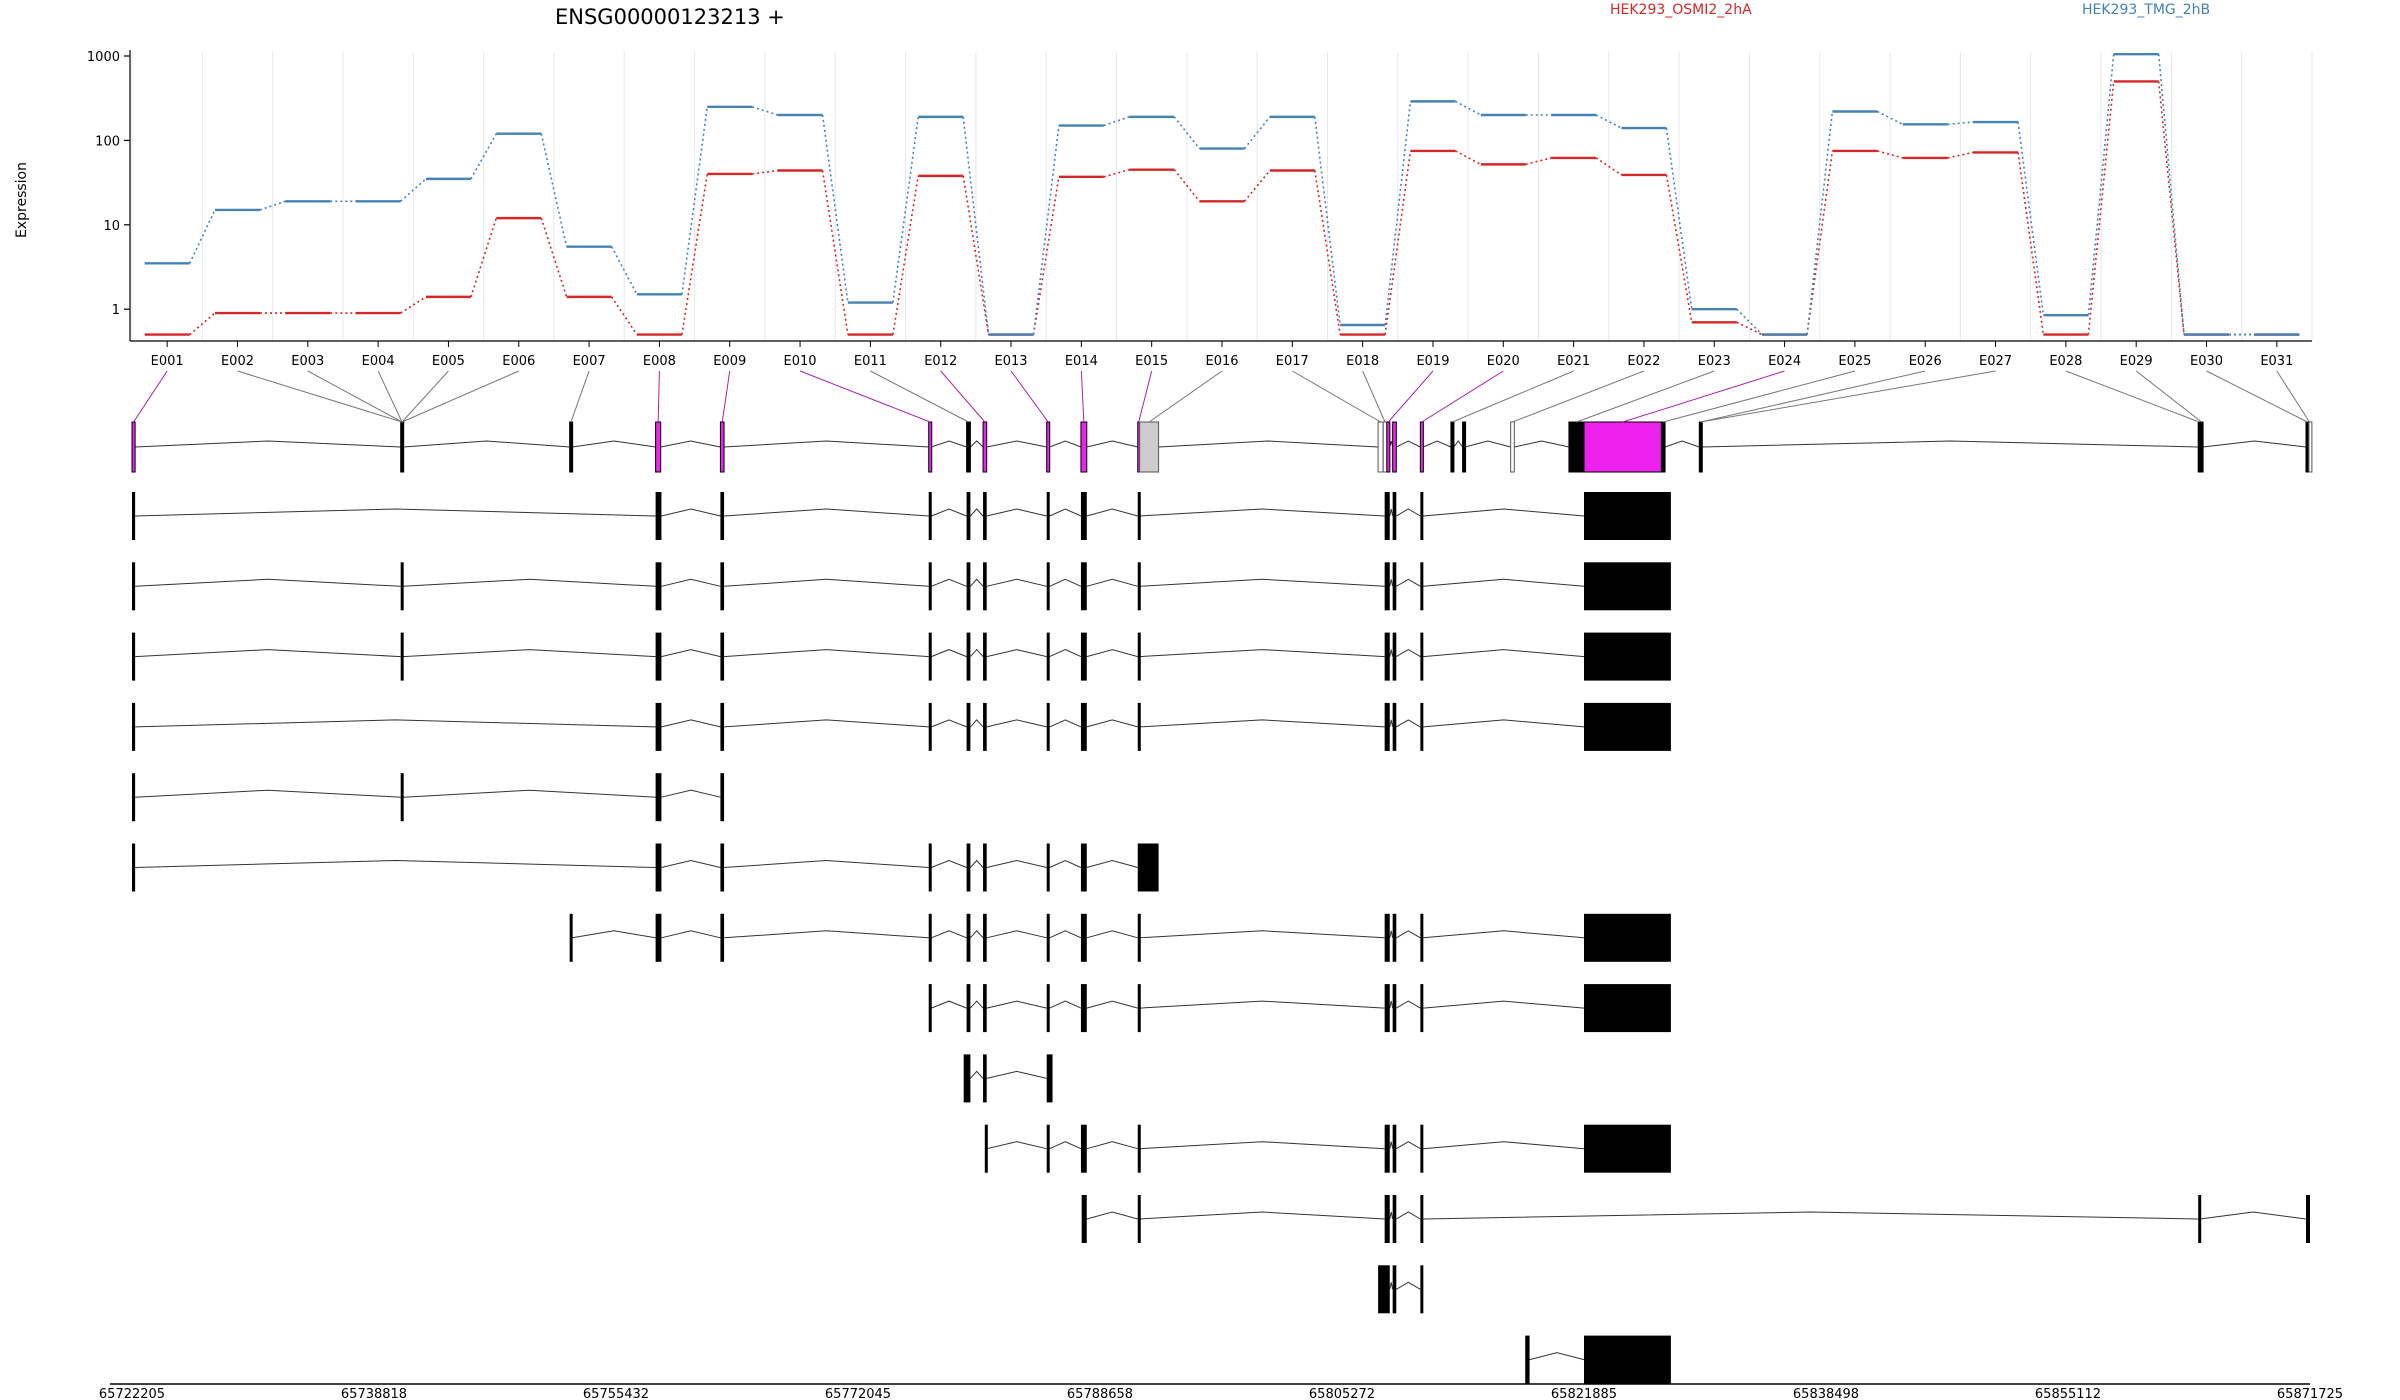 Image resolution: width=2400 pixels, height=1400 pixels. I want to click on x-tick-label: E028, so click(2065, 361).